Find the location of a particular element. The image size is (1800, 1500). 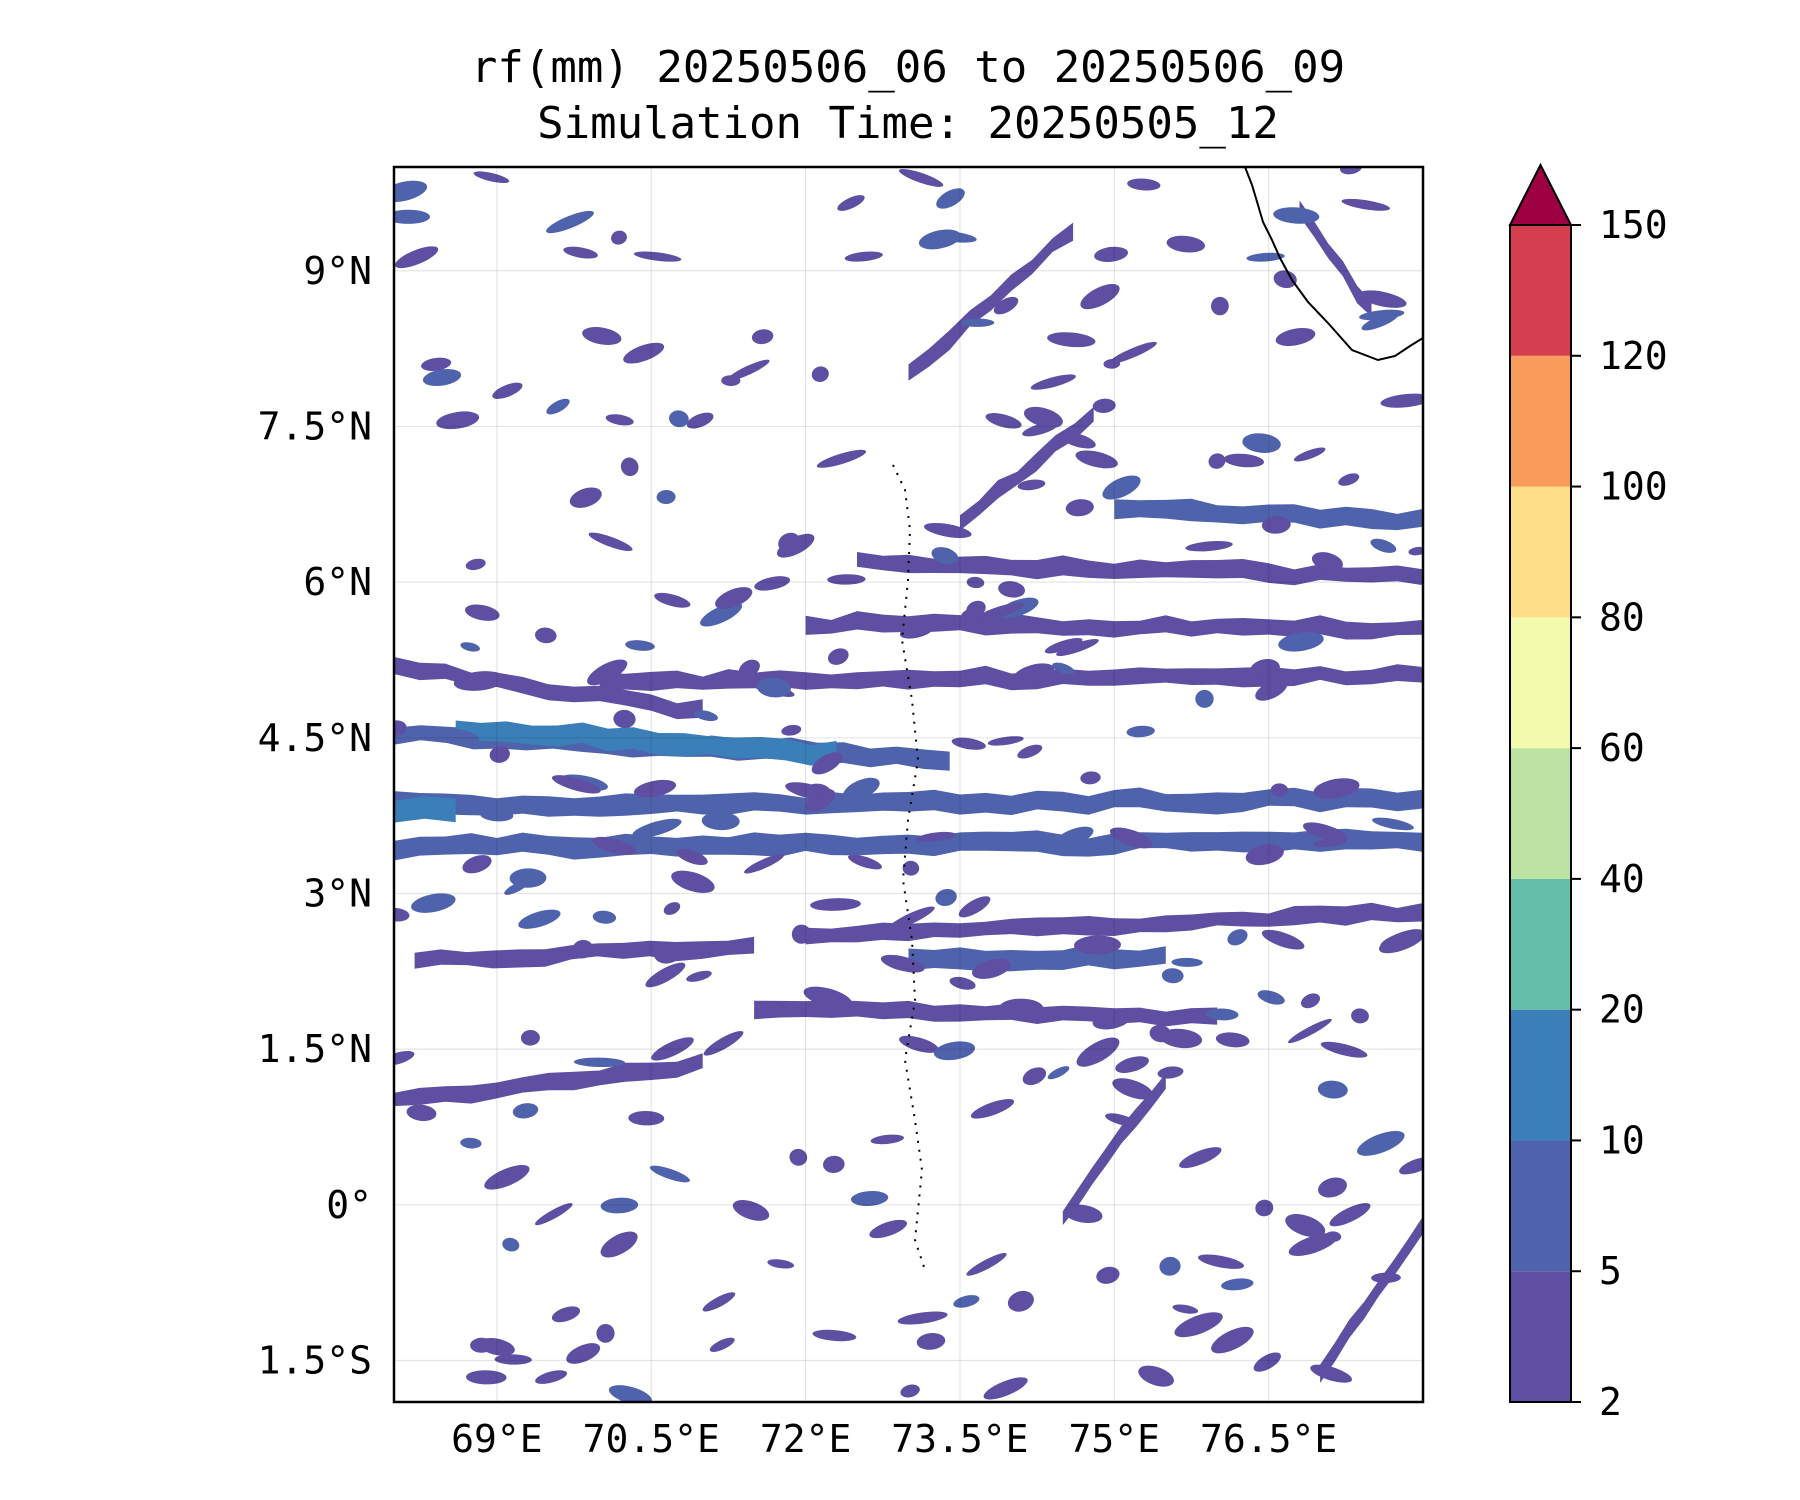

x-tick-label: 70.5°E is located at coordinates (651, 1439).